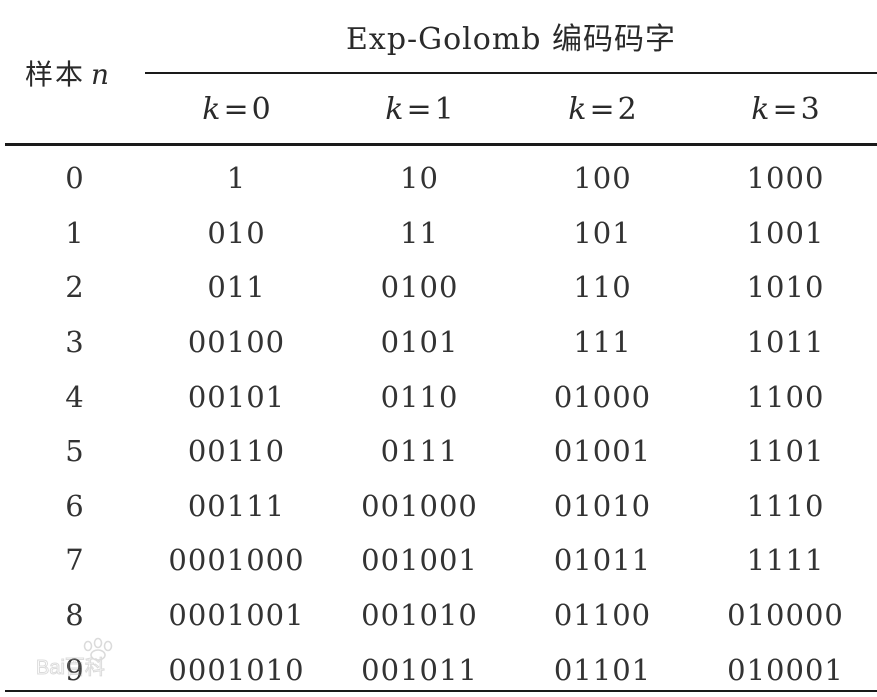  What do you see at coordinates (236, 342) in the screenshot?
I see `cell-k0: 00100` at bounding box center [236, 342].